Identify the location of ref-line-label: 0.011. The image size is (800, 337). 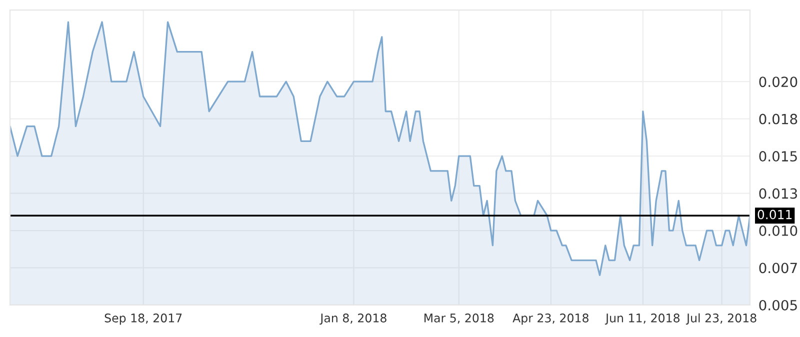
(775, 215).